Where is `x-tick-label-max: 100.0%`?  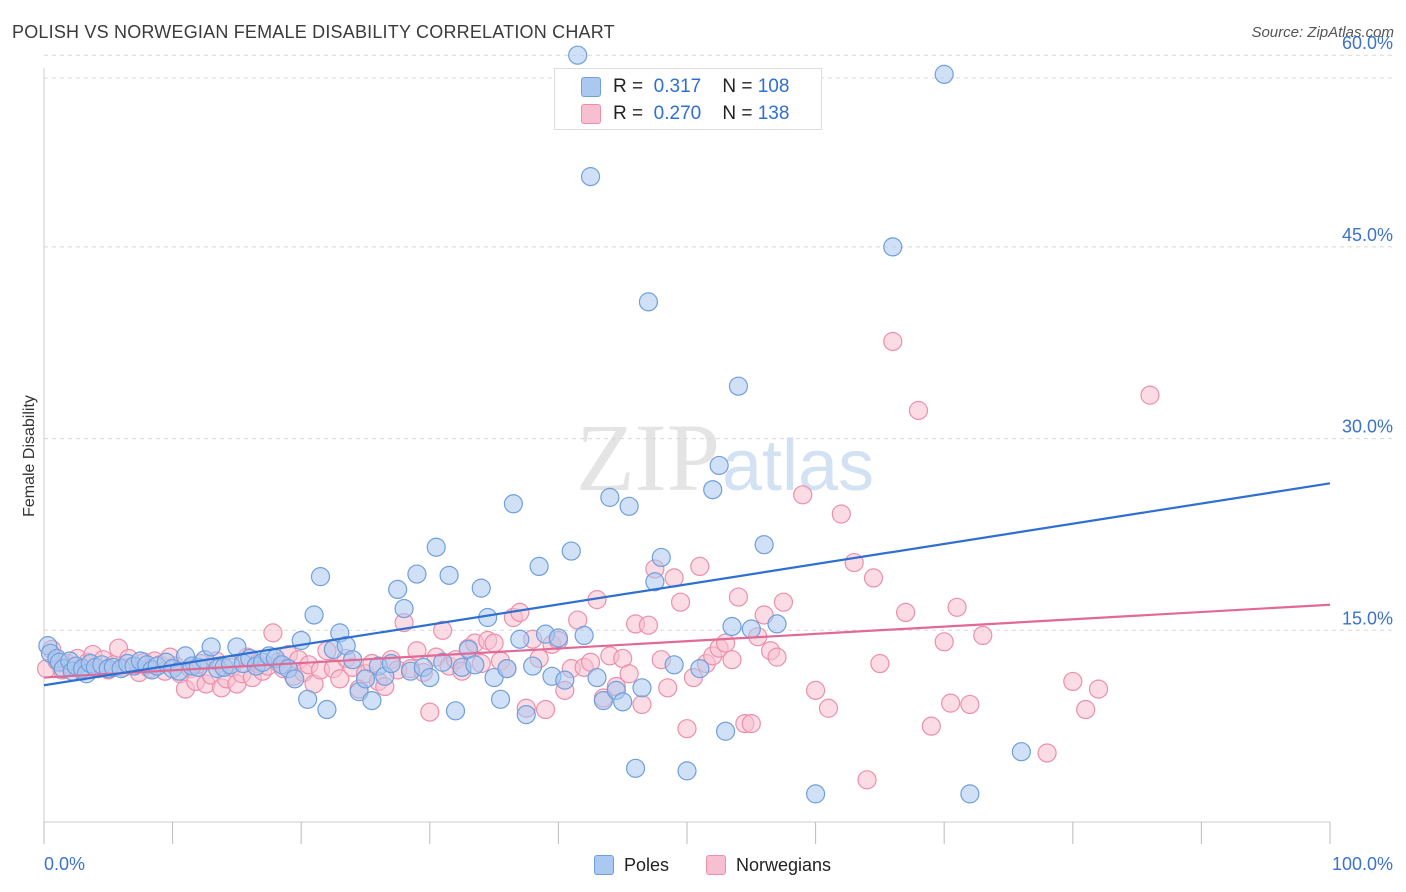 x-tick-label-max: 100.0% is located at coordinates (1362, 864).